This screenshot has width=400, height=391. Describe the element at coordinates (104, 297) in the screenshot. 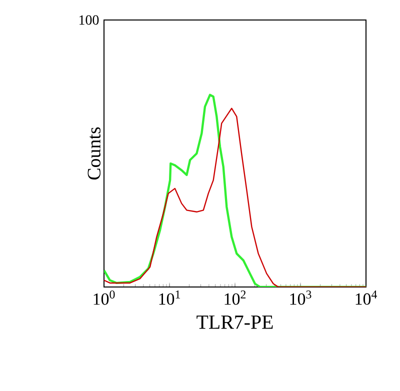

I see `x-tick-label: 10$^{0}$` at that location.